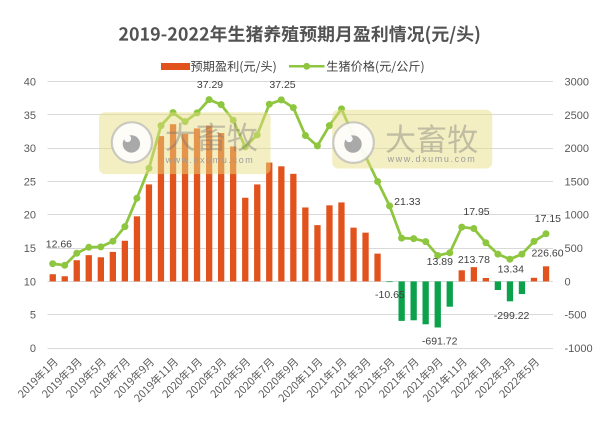 This screenshot has width=608, height=422. I want to click on svg-text: 2500, so click(577, 116).